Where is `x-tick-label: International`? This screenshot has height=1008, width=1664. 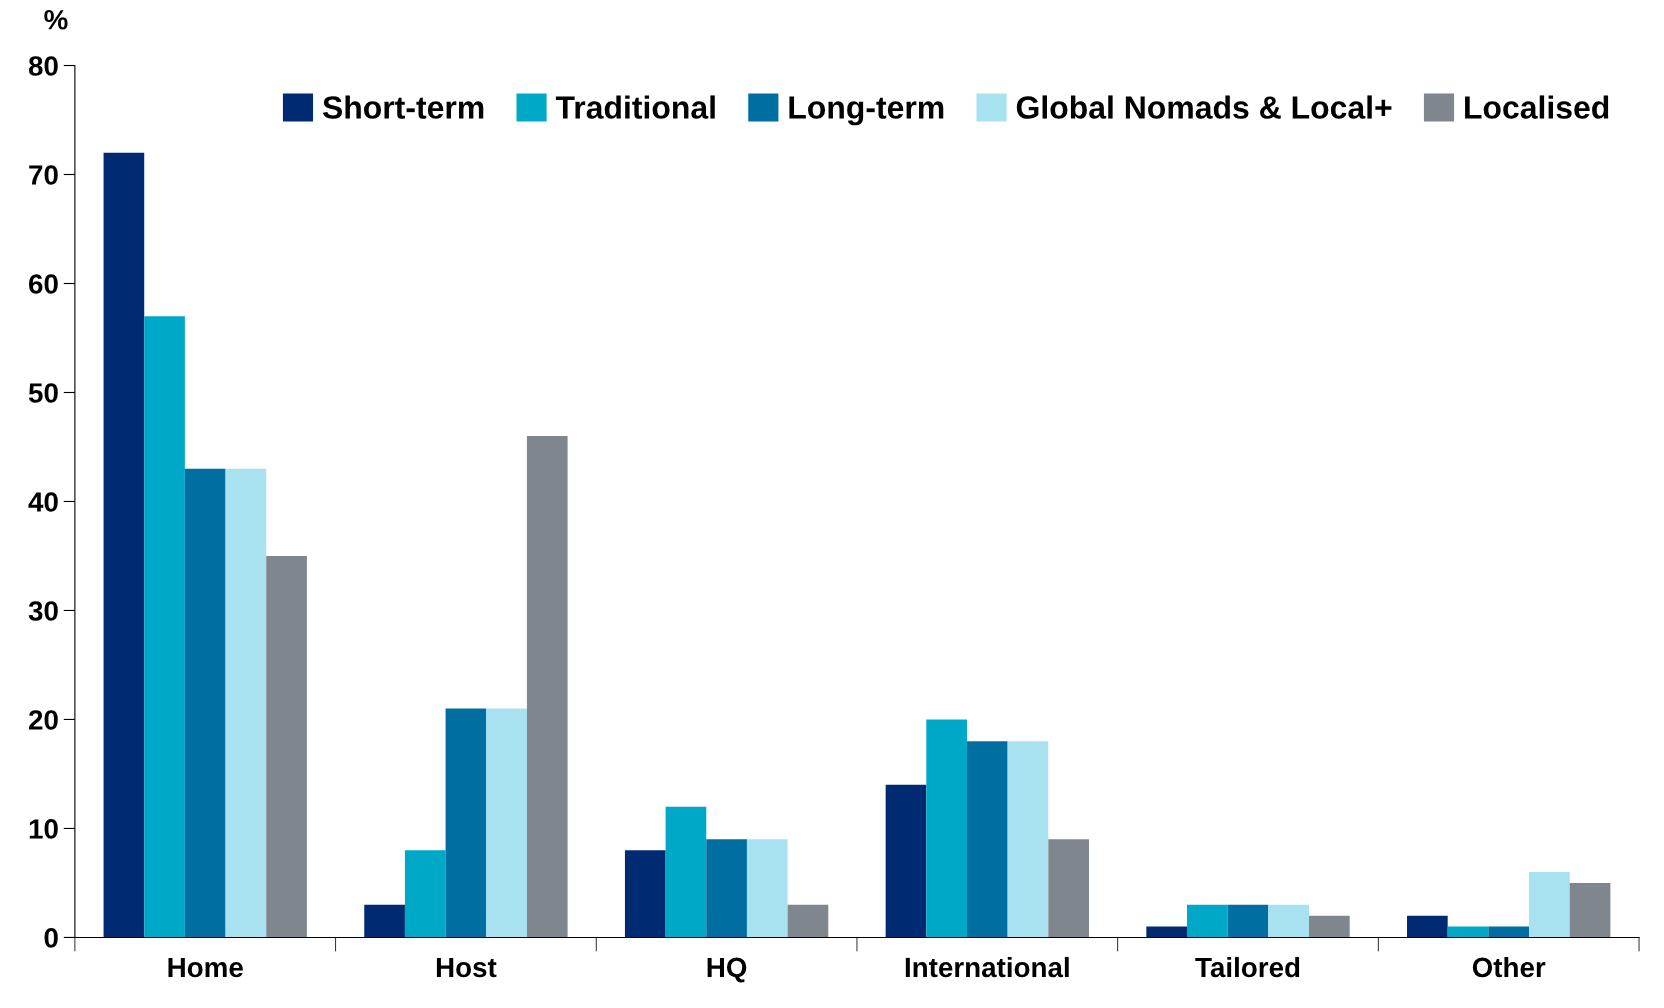 x-tick-label: International is located at coordinates (987, 967).